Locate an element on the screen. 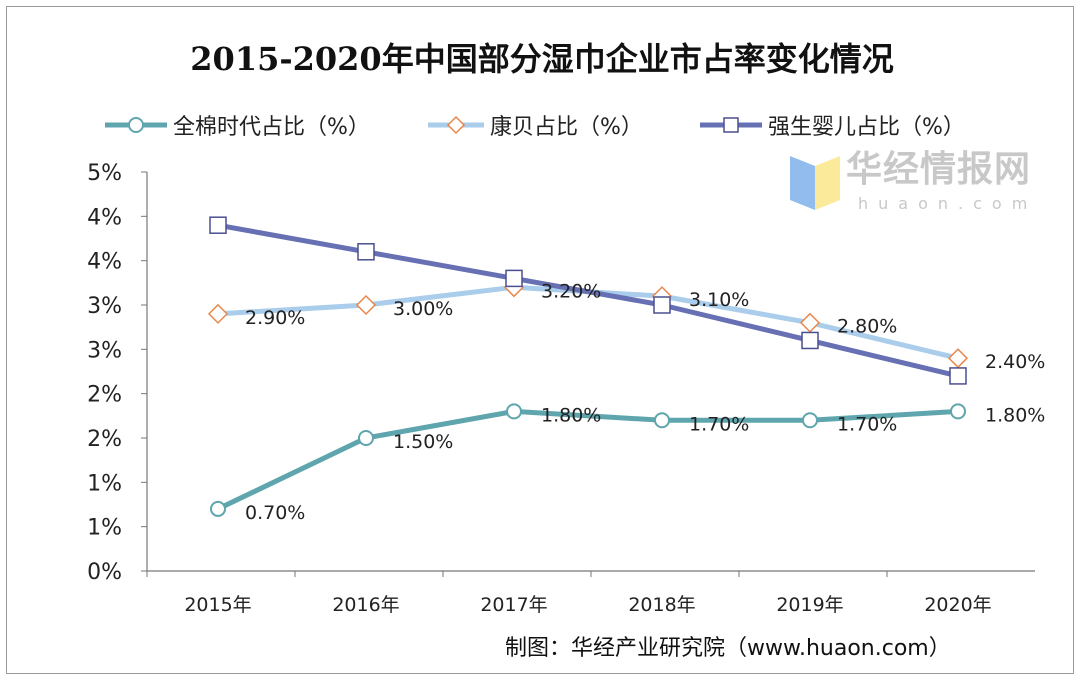 Image resolution: width=1084 pixels, height=684 pixels. x-tick-label: 2019年 is located at coordinates (809, 605).